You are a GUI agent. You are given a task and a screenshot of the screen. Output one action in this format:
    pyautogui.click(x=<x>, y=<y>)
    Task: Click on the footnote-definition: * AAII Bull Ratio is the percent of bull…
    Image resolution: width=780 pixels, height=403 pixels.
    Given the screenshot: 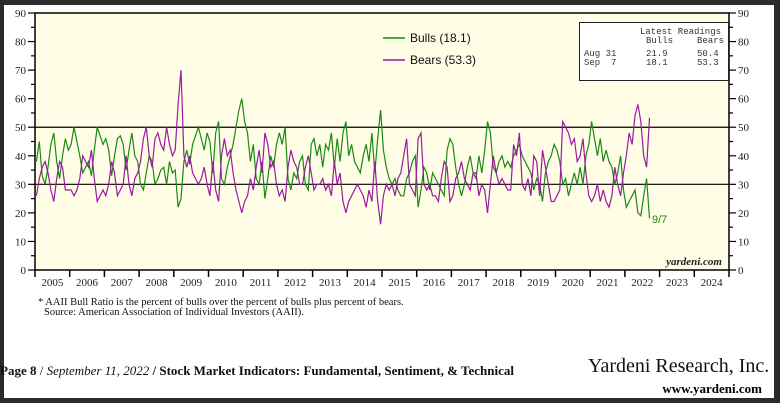 What is the action you would take?
    pyautogui.click(x=221, y=302)
    